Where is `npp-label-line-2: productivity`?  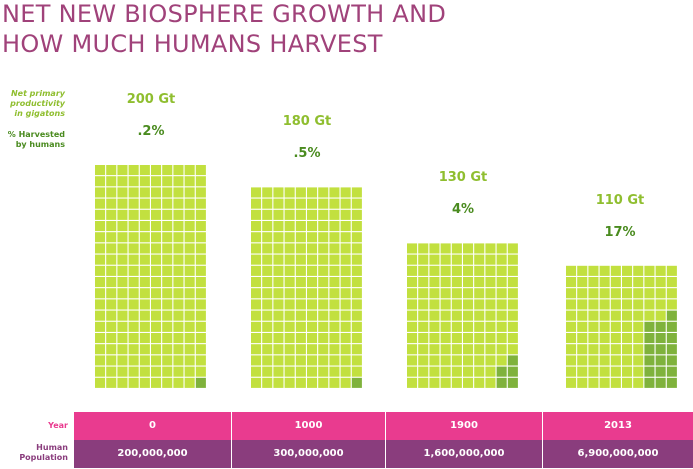 npp-label-line-2: productivity is located at coordinates (37, 103).